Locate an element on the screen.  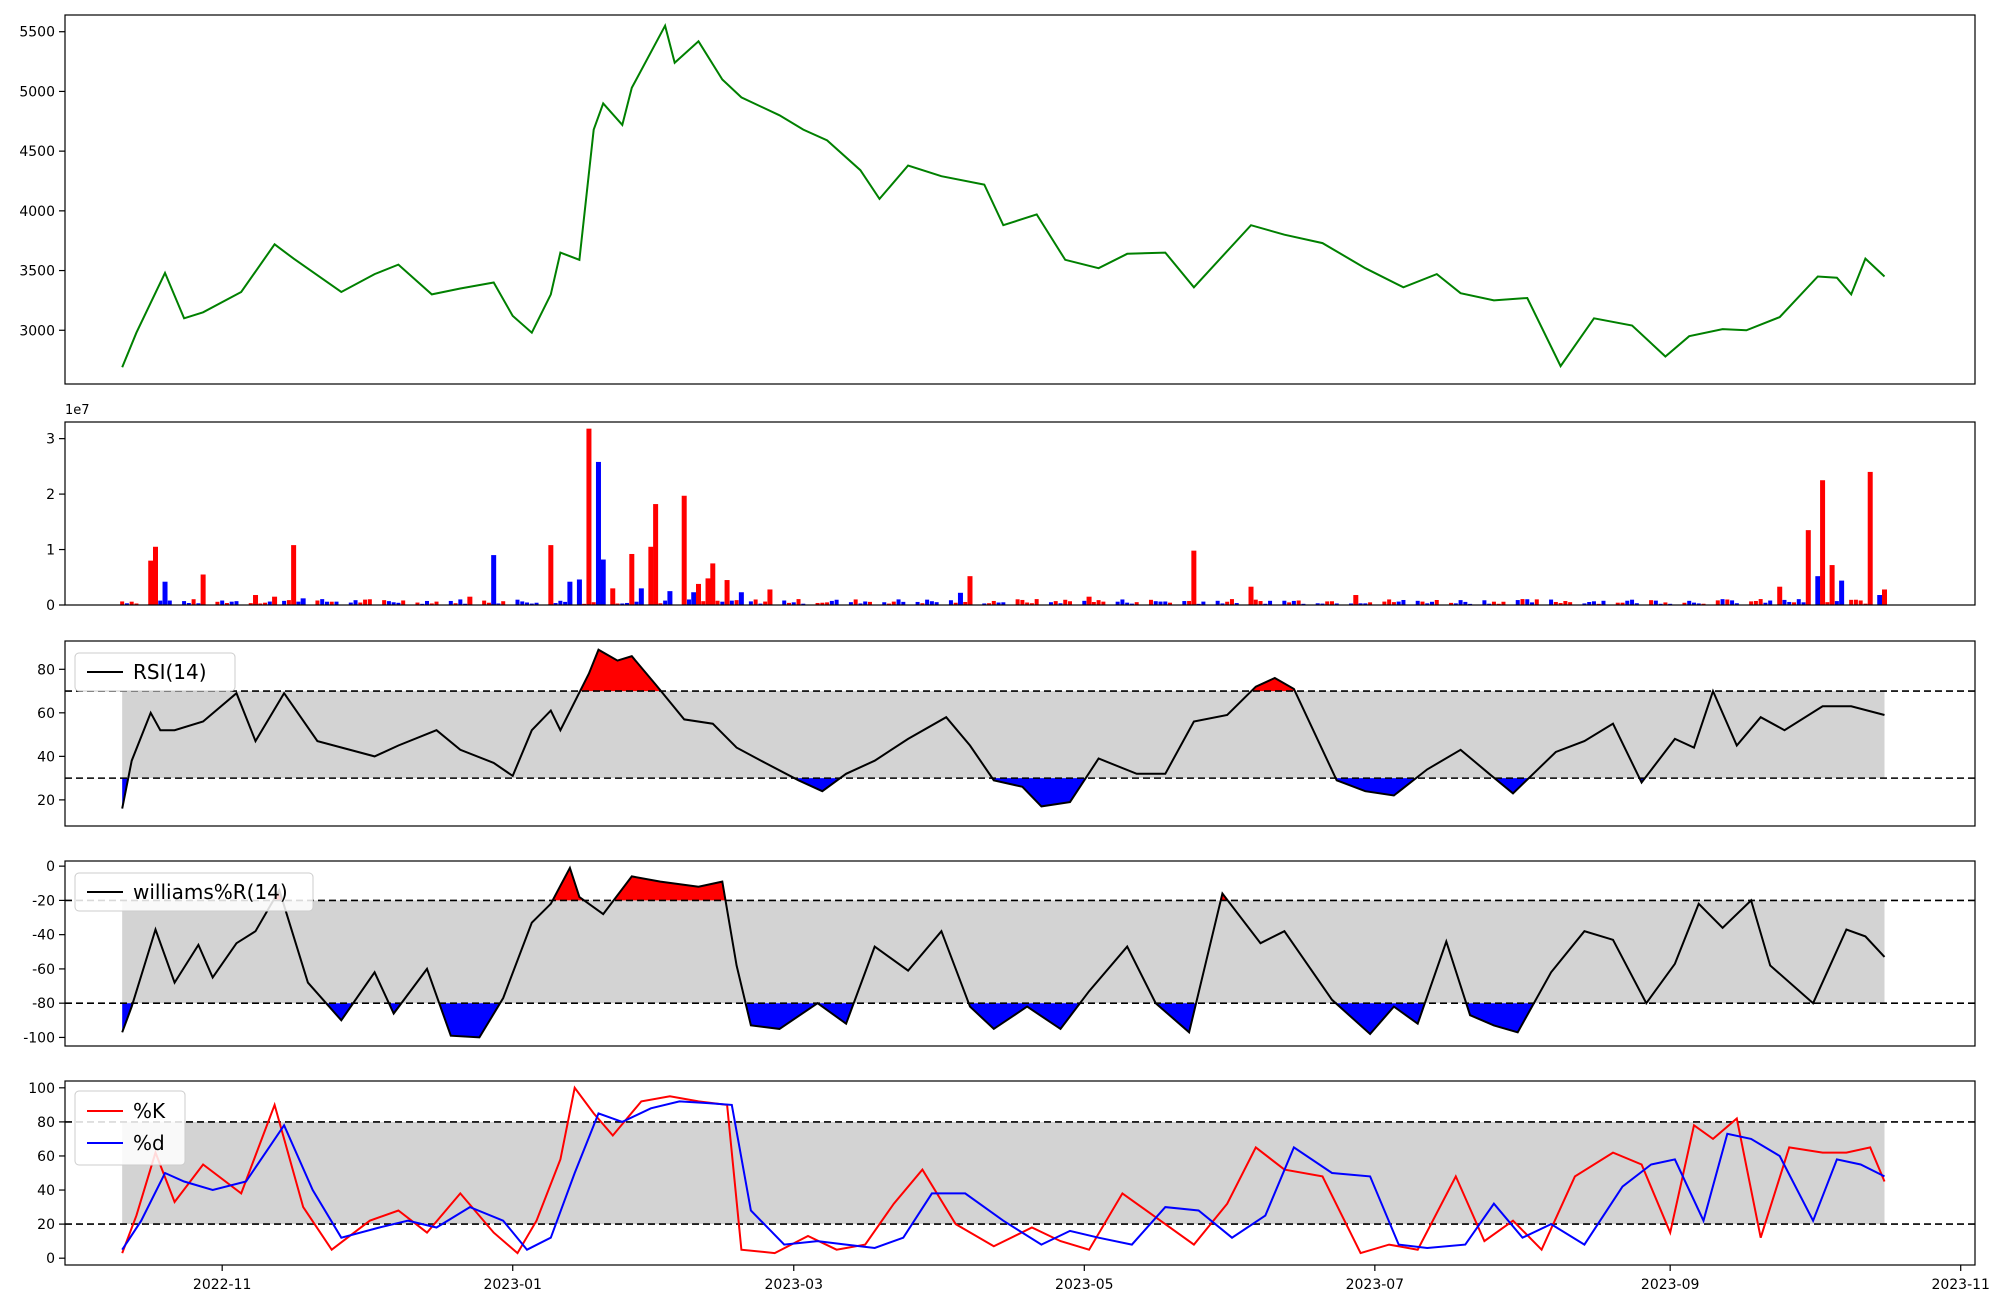
rsi-y-axis: 20 40 60 80 is located at coordinates (51, 735).